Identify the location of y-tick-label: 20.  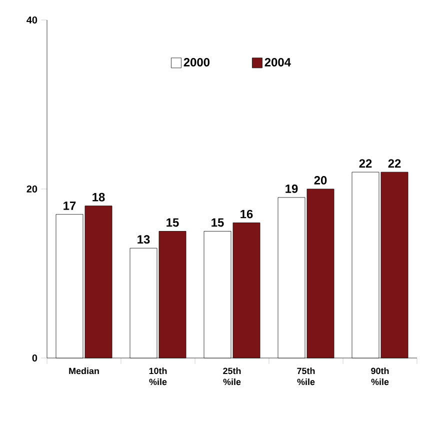
(32, 189).